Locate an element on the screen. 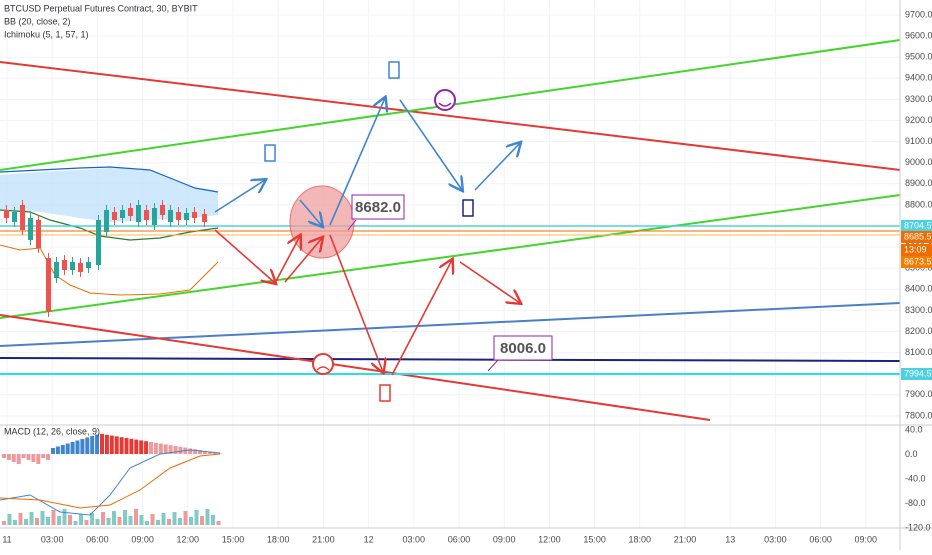  price-label: 9400.0 is located at coordinates (918, 78).